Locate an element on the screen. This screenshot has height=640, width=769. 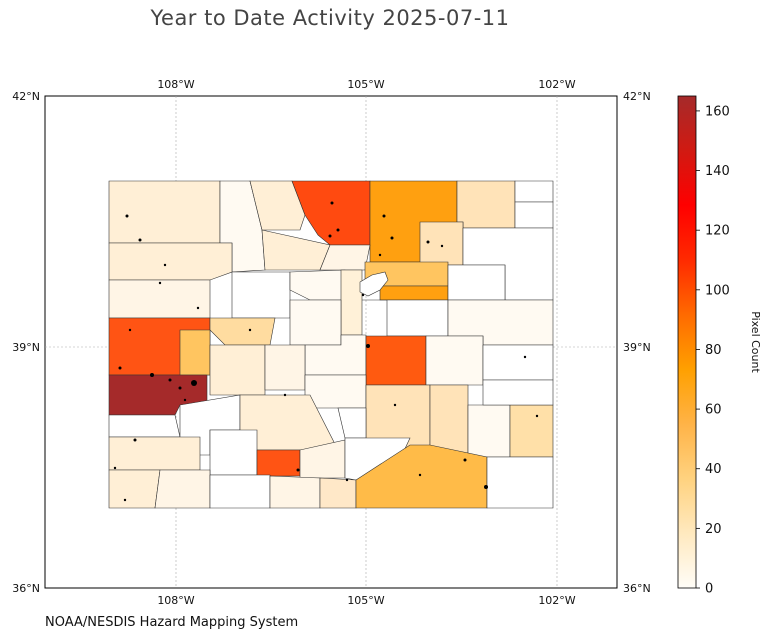
county-rio-grande is located at coordinates (278, 463).